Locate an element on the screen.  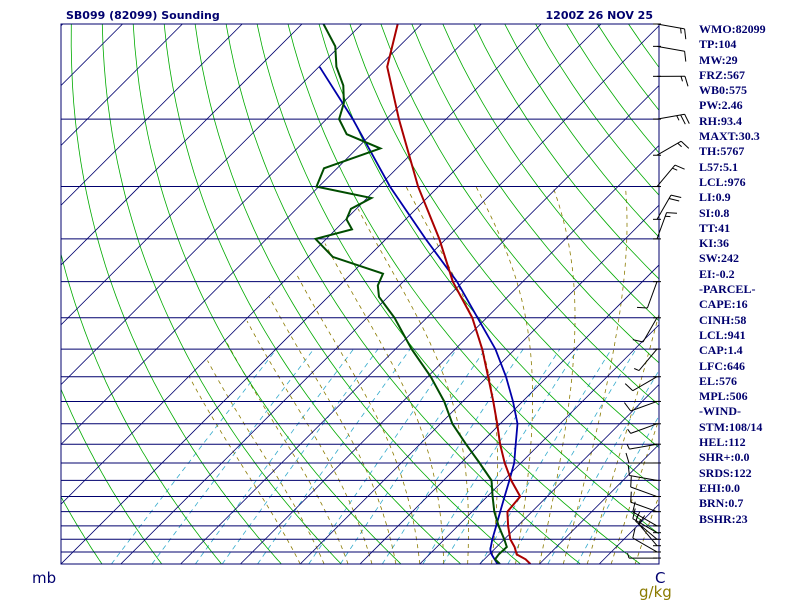
index-item: MPL:506 is located at coordinates (723, 396).